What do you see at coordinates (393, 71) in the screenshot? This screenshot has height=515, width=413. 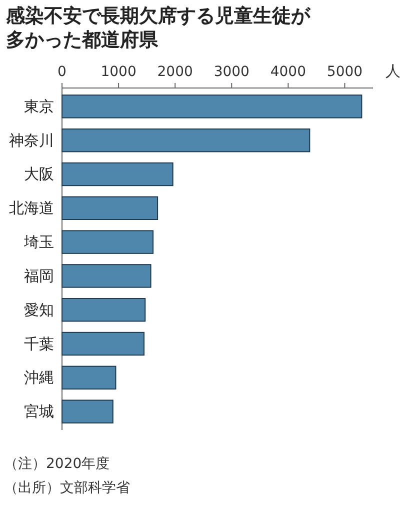 I see `x-axis-title: 人` at bounding box center [393, 71].